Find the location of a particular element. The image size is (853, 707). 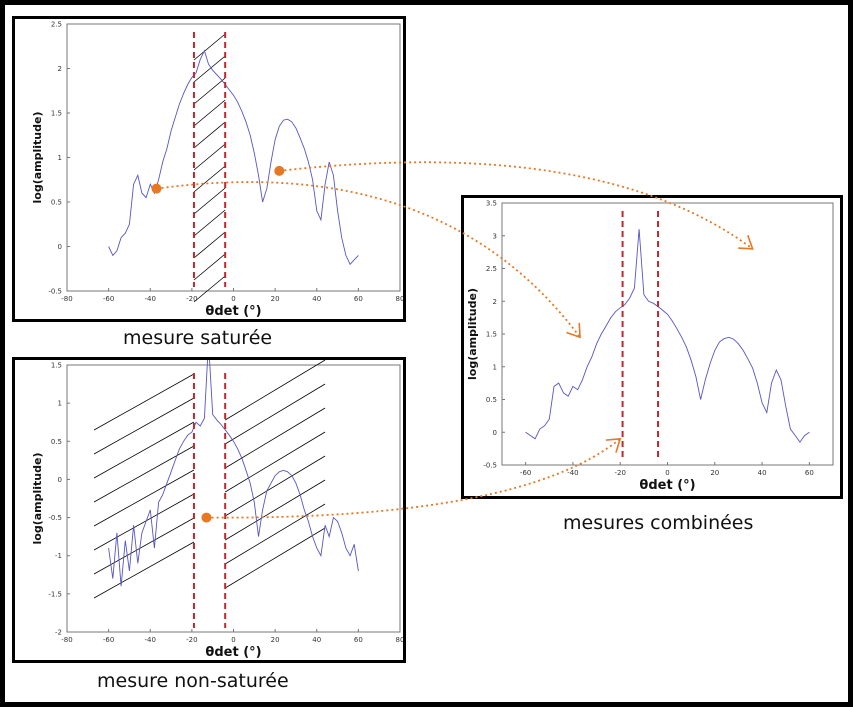

y-tick-label: -1.5 is located at coordinates (55, 594).